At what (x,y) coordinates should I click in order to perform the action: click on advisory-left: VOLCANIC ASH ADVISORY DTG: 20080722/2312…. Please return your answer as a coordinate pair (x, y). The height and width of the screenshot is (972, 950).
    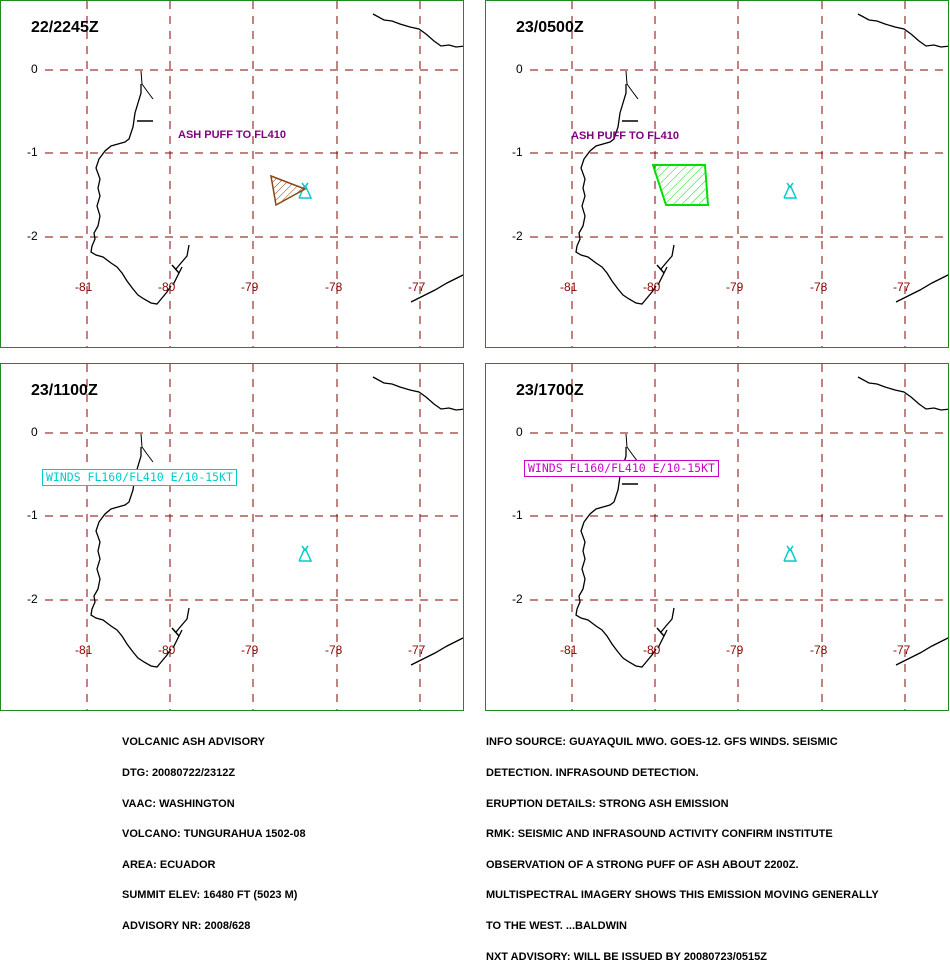
    Looking at the image, I should click on (214, 829).